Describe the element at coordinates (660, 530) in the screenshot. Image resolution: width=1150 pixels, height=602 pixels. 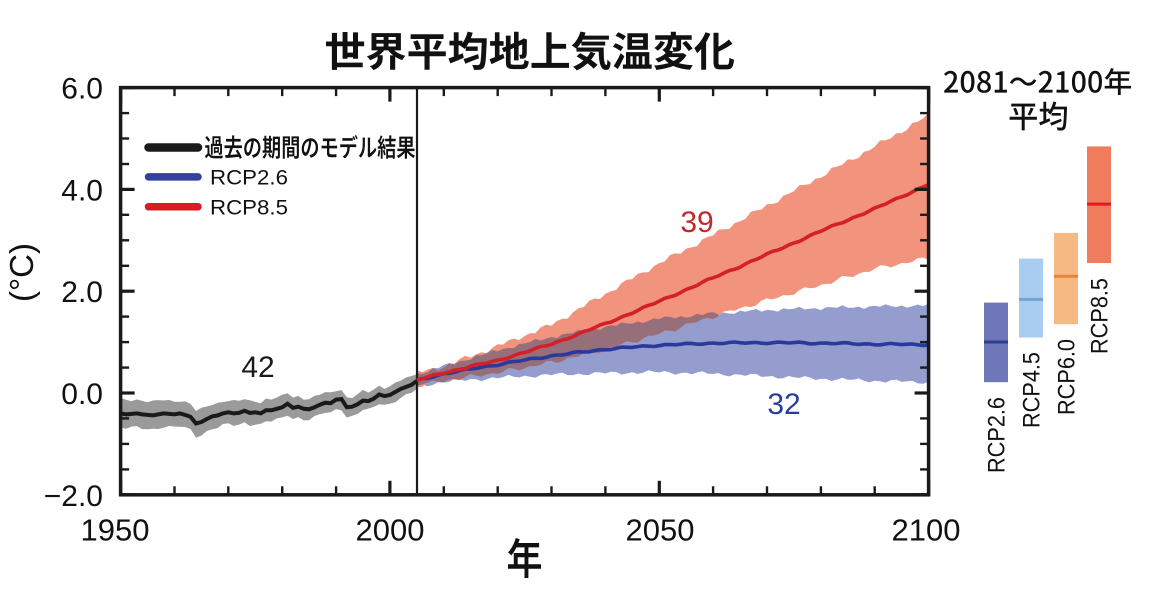
I see `svg-text: 2050` at that location.